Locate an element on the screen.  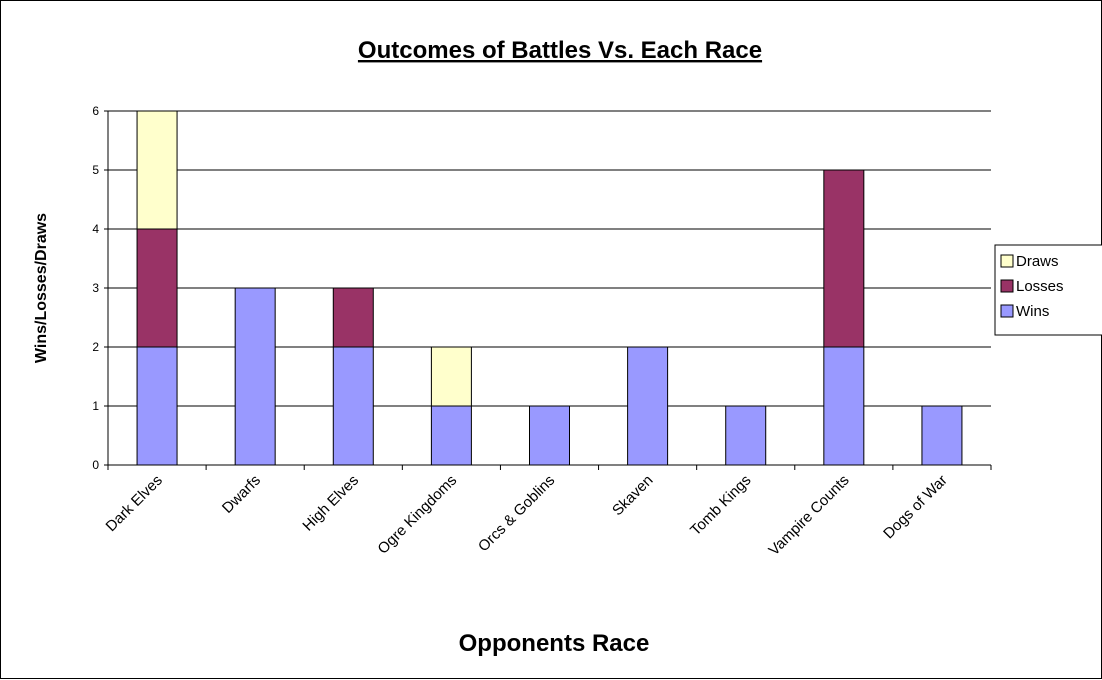
legend-label-wins: Wins is located at coordinates (1032, 311).